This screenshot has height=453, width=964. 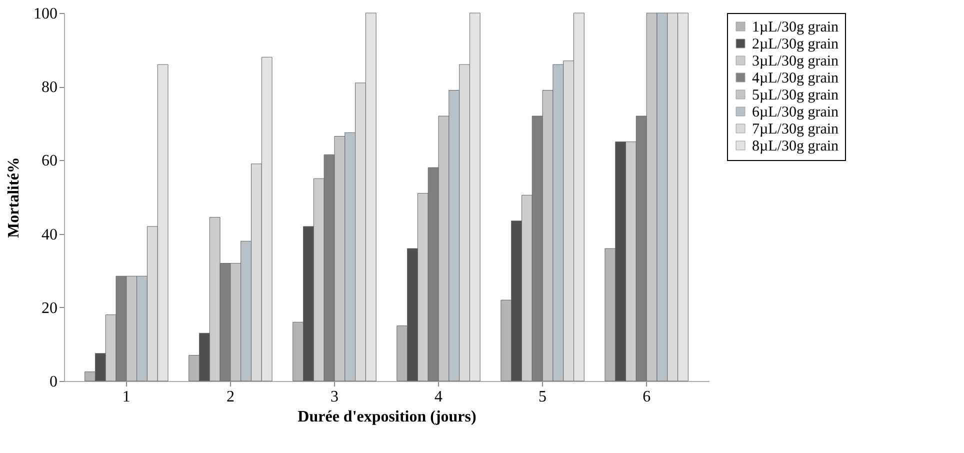 I want to click on x-tick-label: 5, so click(x=542, y=397).